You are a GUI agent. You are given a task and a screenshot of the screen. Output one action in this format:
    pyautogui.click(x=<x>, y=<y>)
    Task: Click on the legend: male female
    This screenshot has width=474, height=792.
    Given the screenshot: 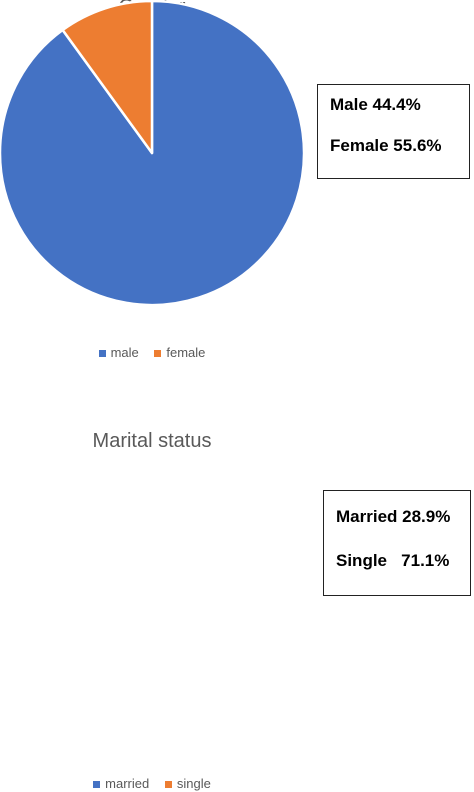 What is the action you would take?
    pyautogui.click(x=152, y=352)
    